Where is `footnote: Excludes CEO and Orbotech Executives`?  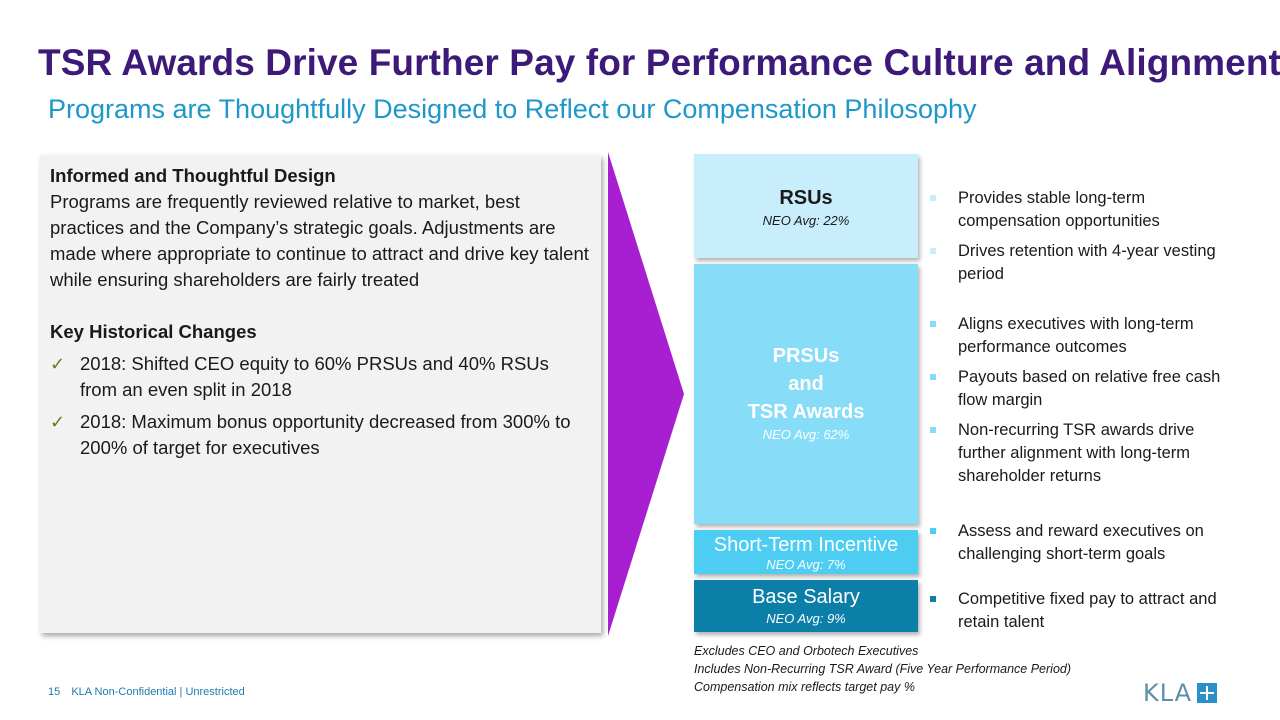 footnote: Excludes CEO and Orbotech Executives is located at coordinates (806, 651).